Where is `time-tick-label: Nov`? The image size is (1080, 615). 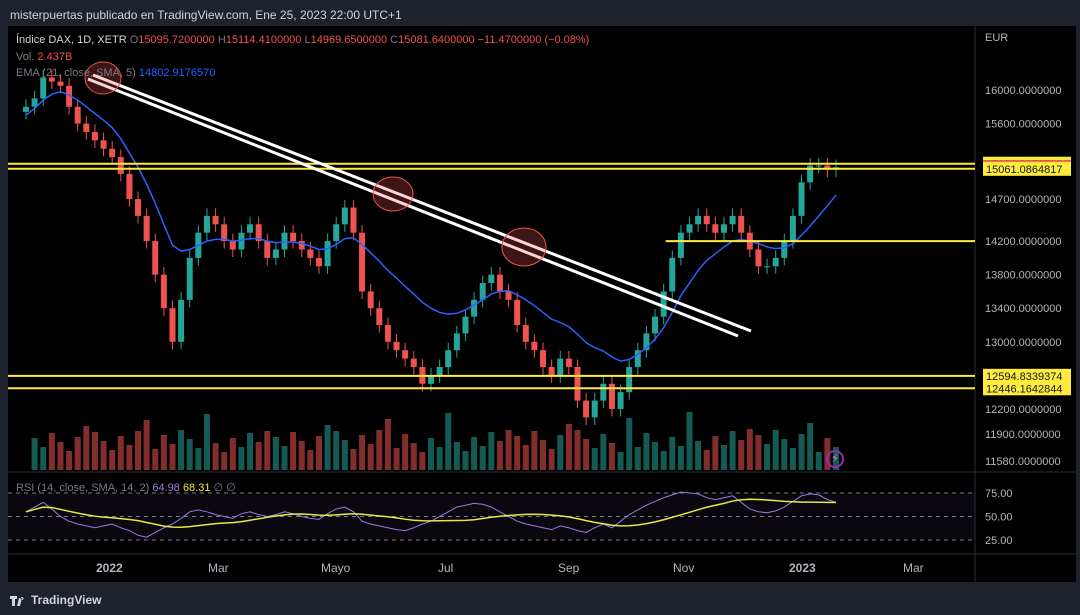 time-tick-label: Nov is located at coordinates (683, 568).